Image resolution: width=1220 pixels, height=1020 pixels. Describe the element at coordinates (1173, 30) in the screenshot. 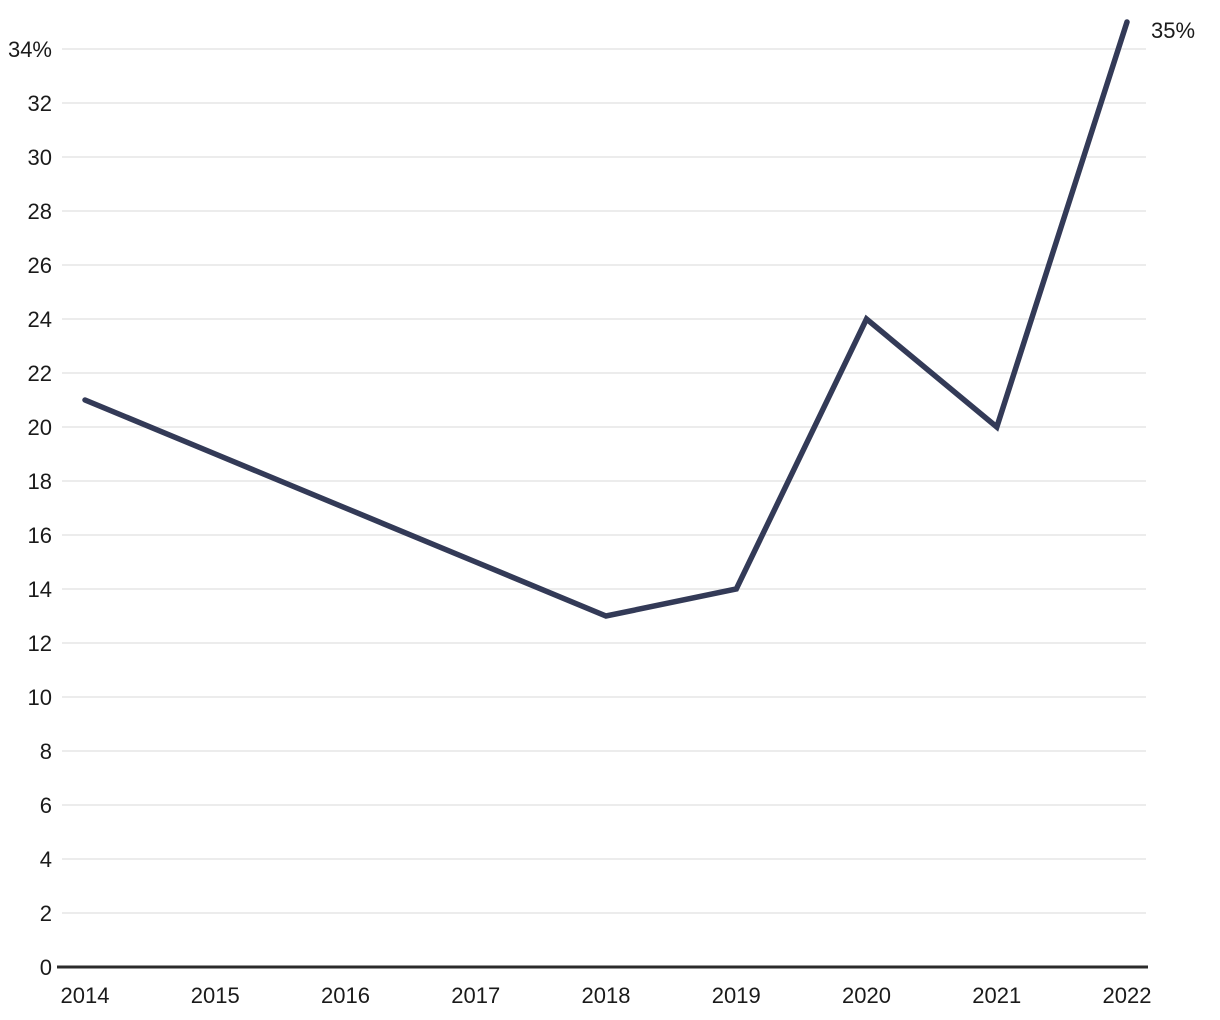

I see `end-value-label: 35%` at that location.